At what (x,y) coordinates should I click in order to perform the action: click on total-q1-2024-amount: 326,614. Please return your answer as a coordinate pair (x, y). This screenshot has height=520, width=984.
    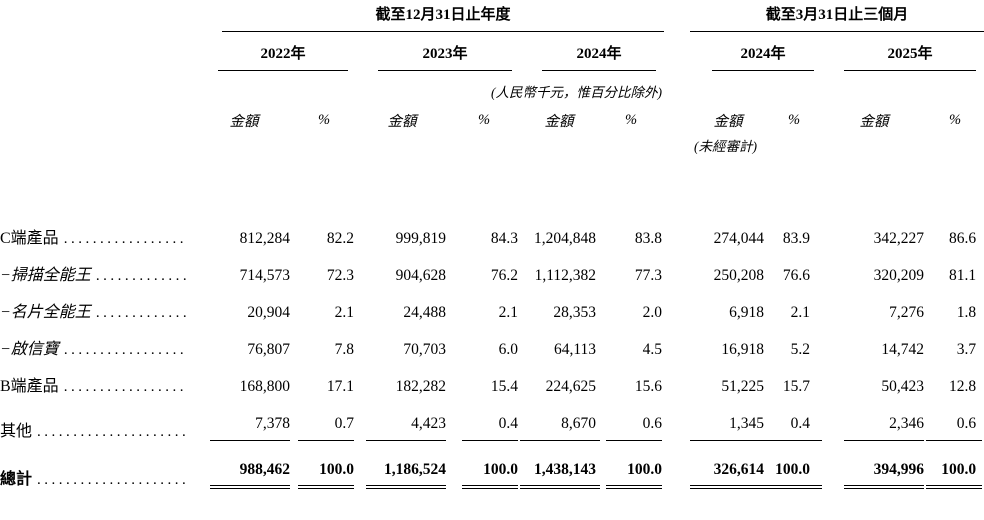
    Looking at the image, I should click on (730, 465).